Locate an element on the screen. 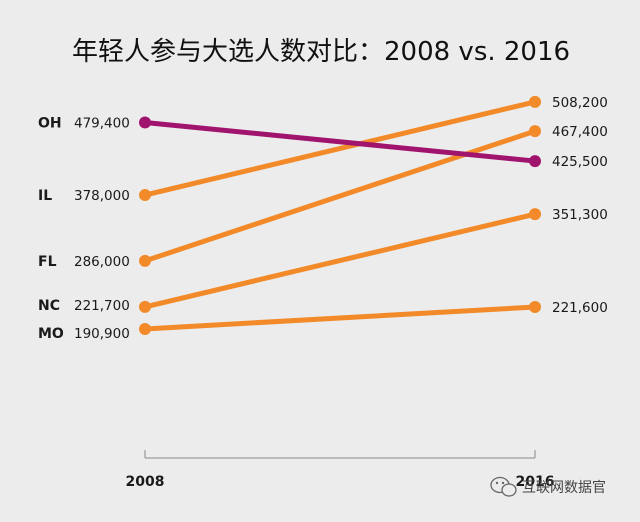 The height and width of the screenshot is (522, 640). point-oh-2016 is located at coordinates (535, 161).